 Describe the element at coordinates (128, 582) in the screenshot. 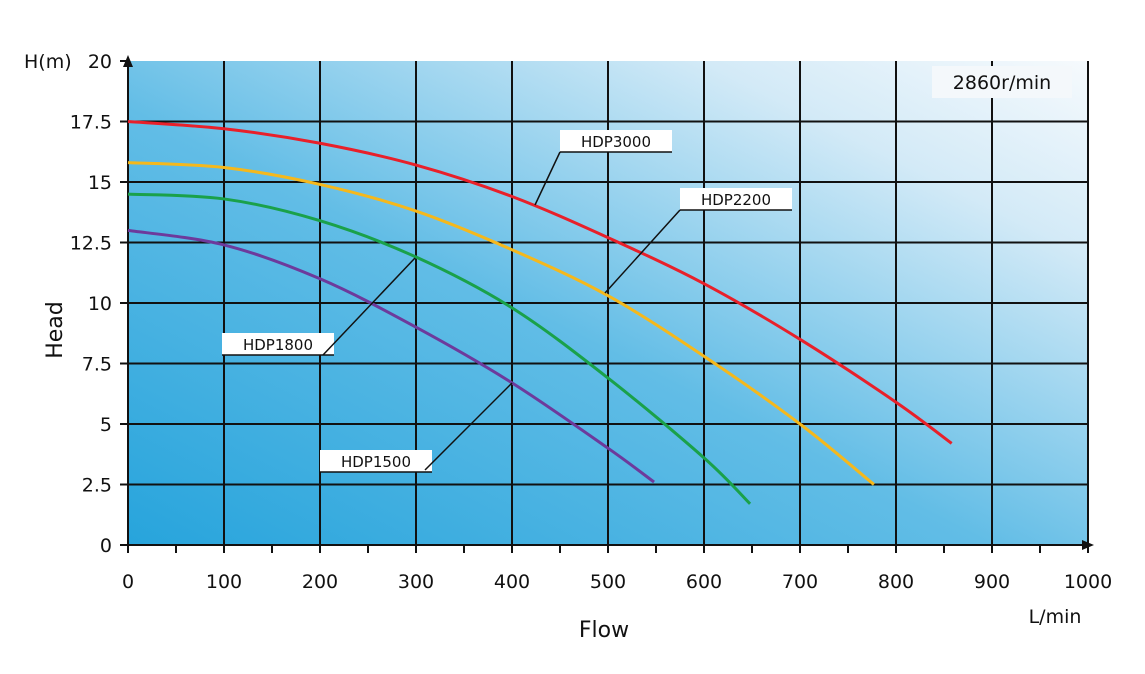

I see `x-tick-label: 0` at that location.